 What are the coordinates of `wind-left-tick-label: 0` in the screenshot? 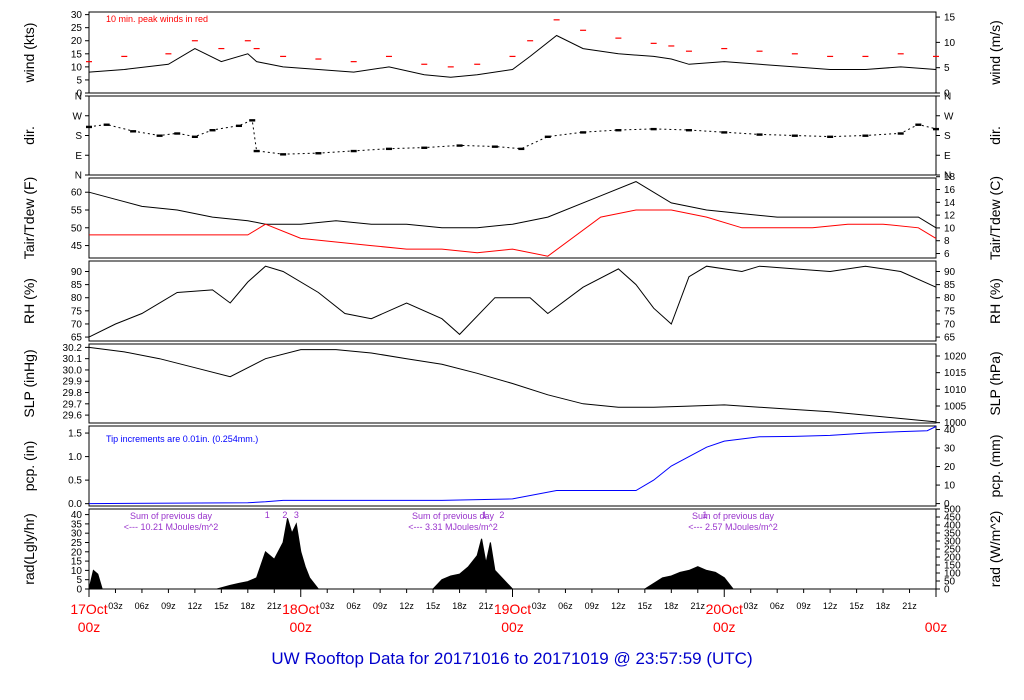 It's located at (79, 94).